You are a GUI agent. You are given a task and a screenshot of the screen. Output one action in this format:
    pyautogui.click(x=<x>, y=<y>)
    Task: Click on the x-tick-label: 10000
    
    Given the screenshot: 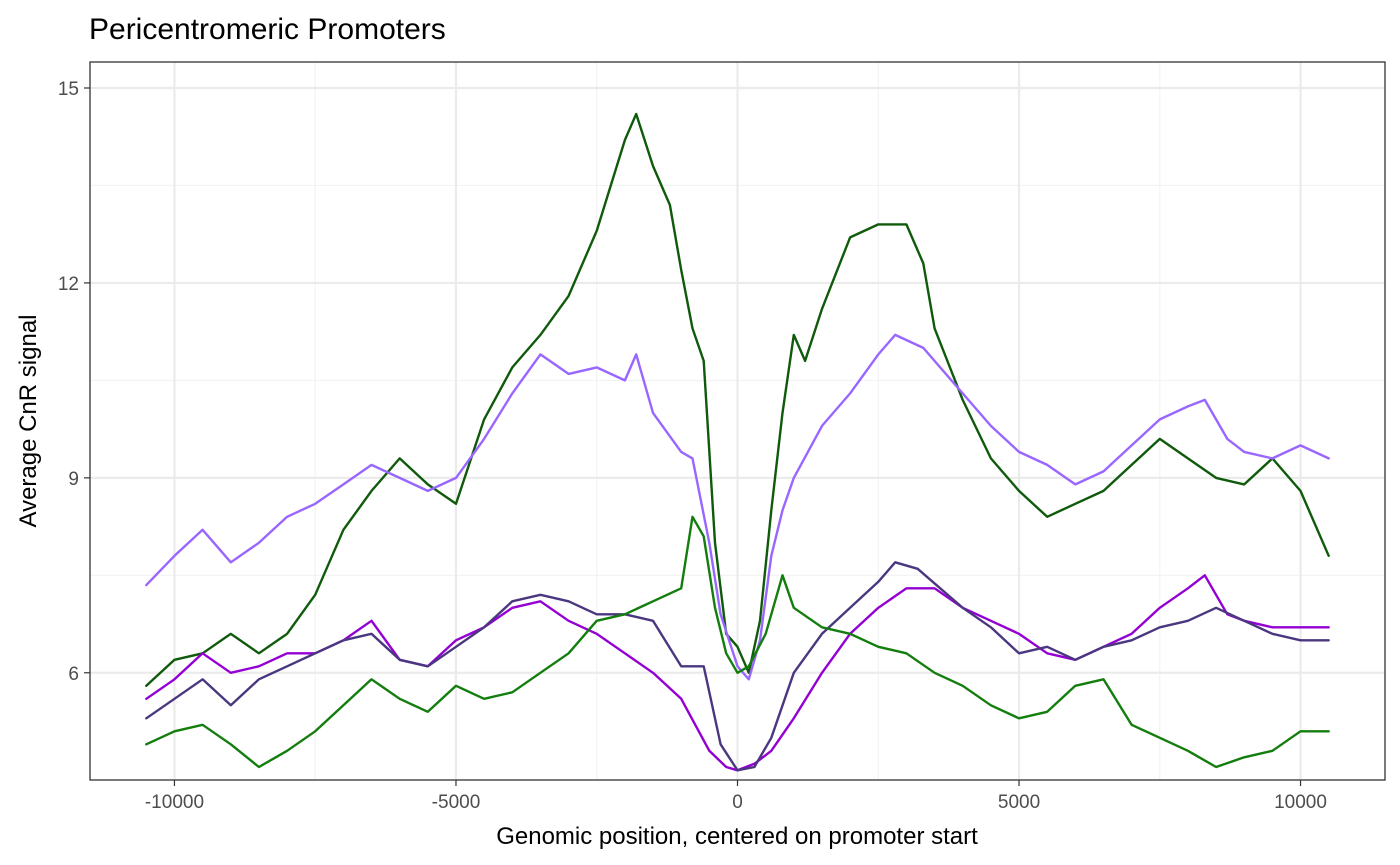 What is the action you would take?
    pyautogui.click(x=1300, y=802)
    